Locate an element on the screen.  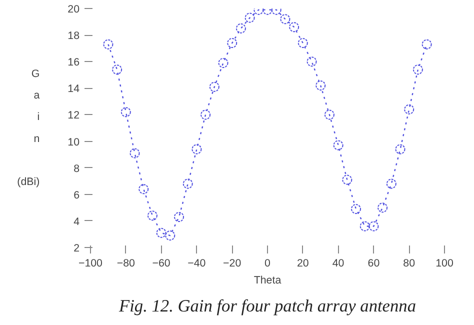
caption: Fig. 12. Gain for four patch array antenna is located at coordinates (267, 306).